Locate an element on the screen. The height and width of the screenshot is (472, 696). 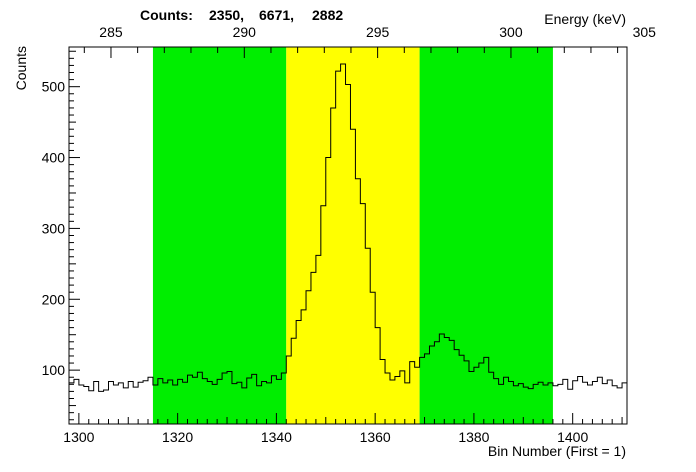
x-tick-label: 1300 is located at coordinates (78, 437).